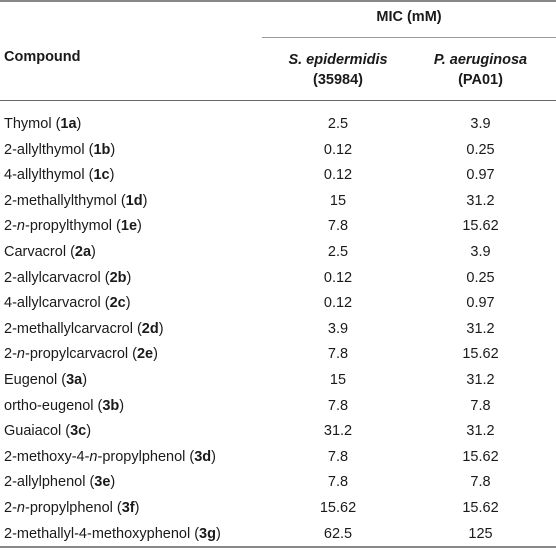 This screenshot has height=550, width=556. I want to click on table-row: ortho-eugenol (3b) 7.8 7.8, so click(278, 407).